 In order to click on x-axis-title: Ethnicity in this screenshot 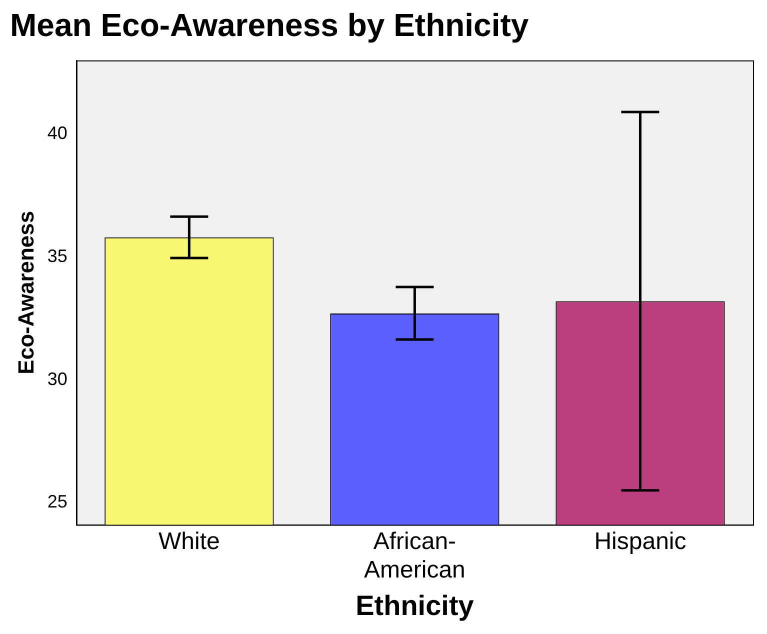, I will do `click(415, 605)`.